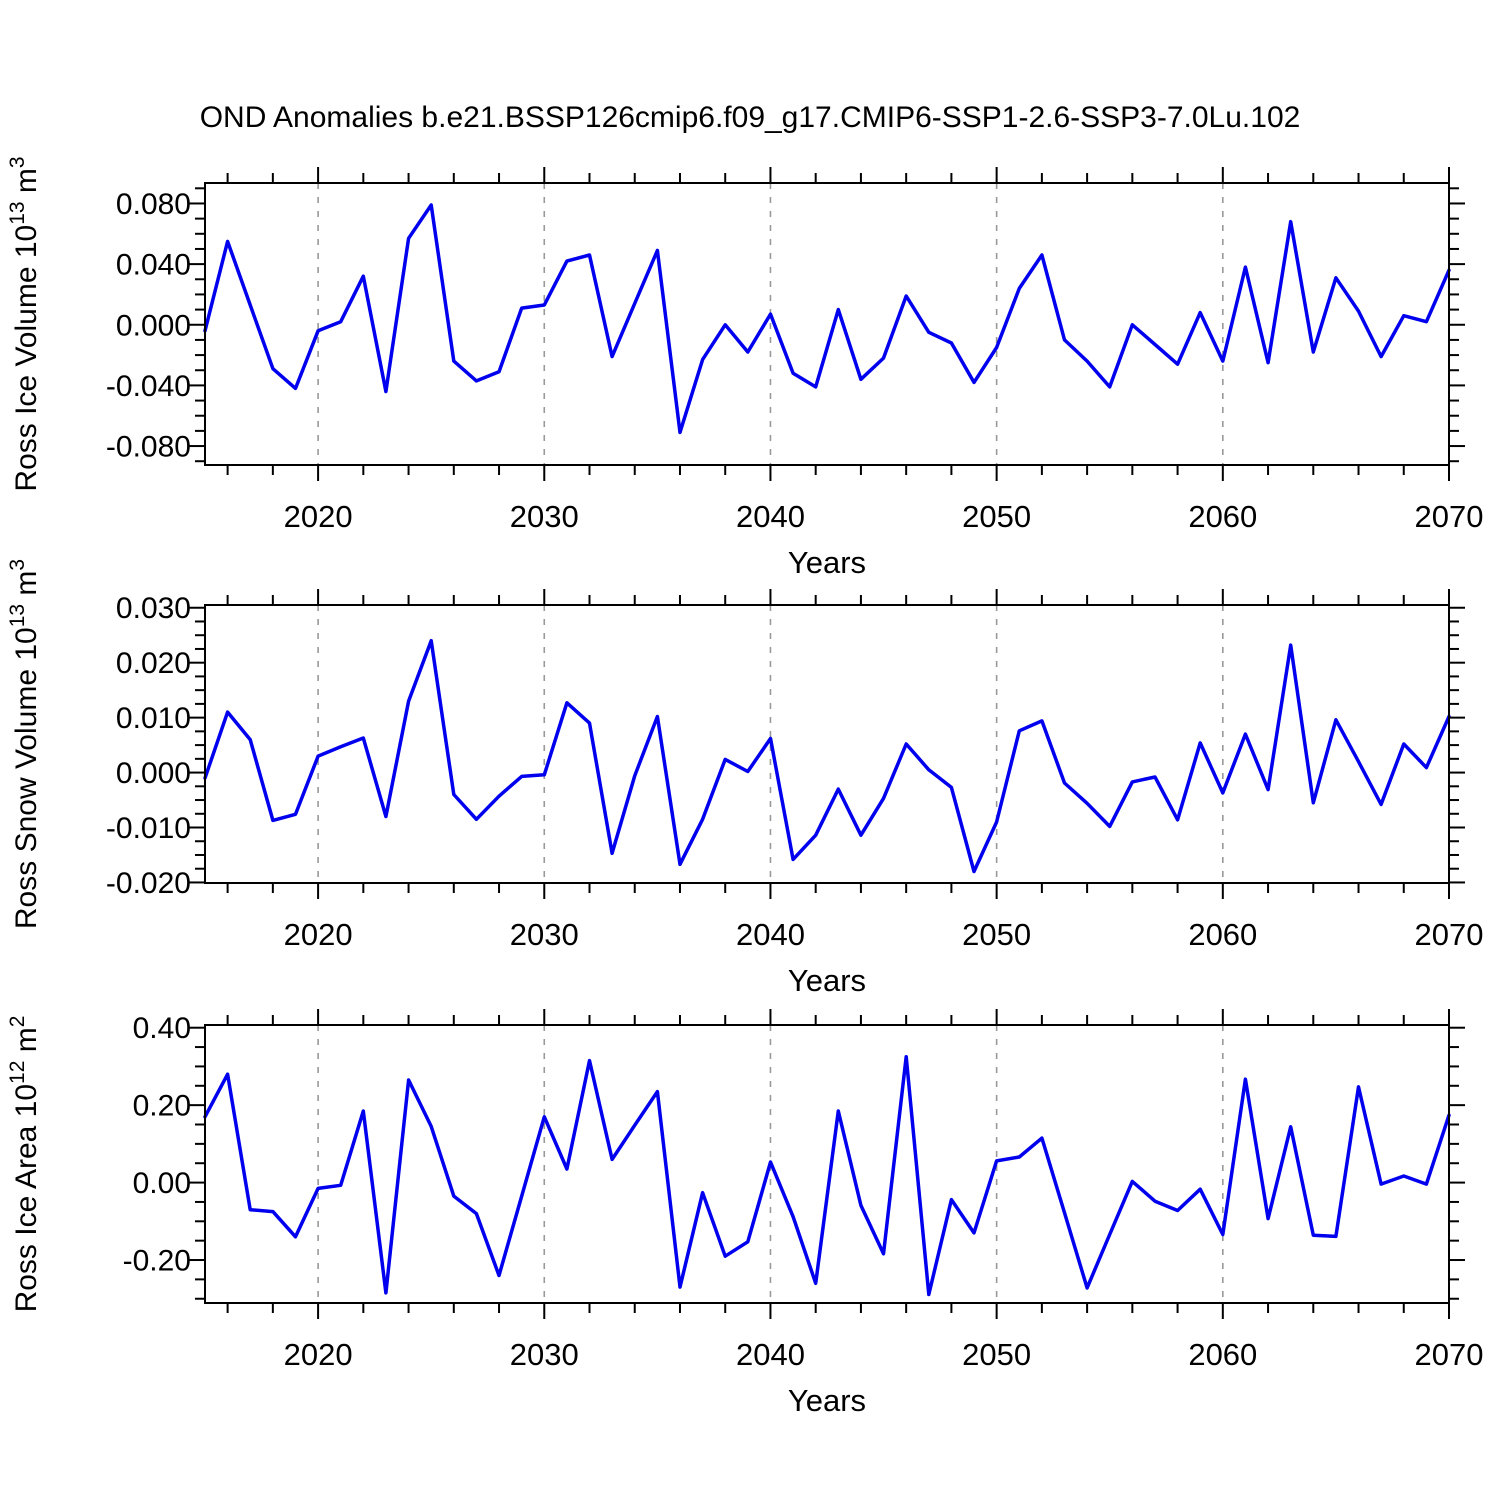 The image size is (1500, 1500). I want to click on y-tick-label: -0.020, so click(148, 883).